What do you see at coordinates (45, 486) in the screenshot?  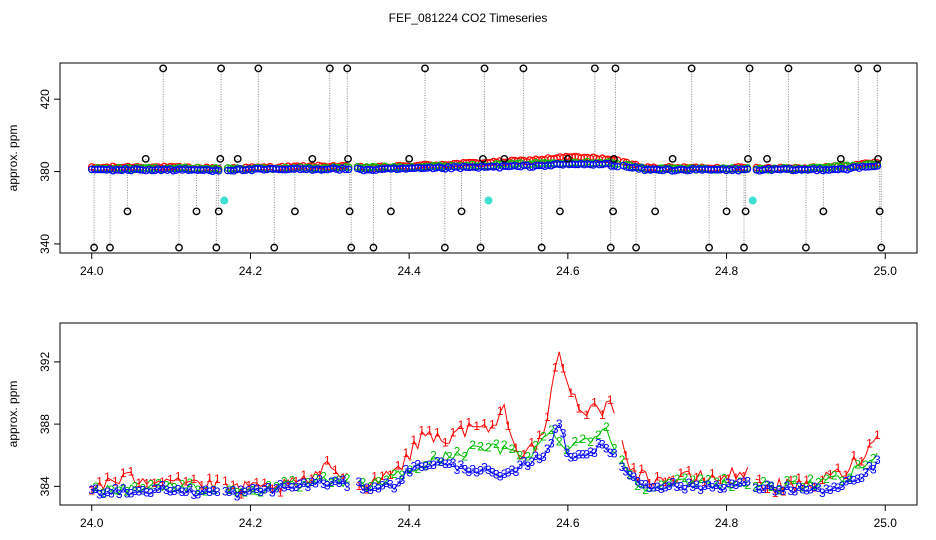 I see `y-tick-label: 384` at bounding box center [45, 486].